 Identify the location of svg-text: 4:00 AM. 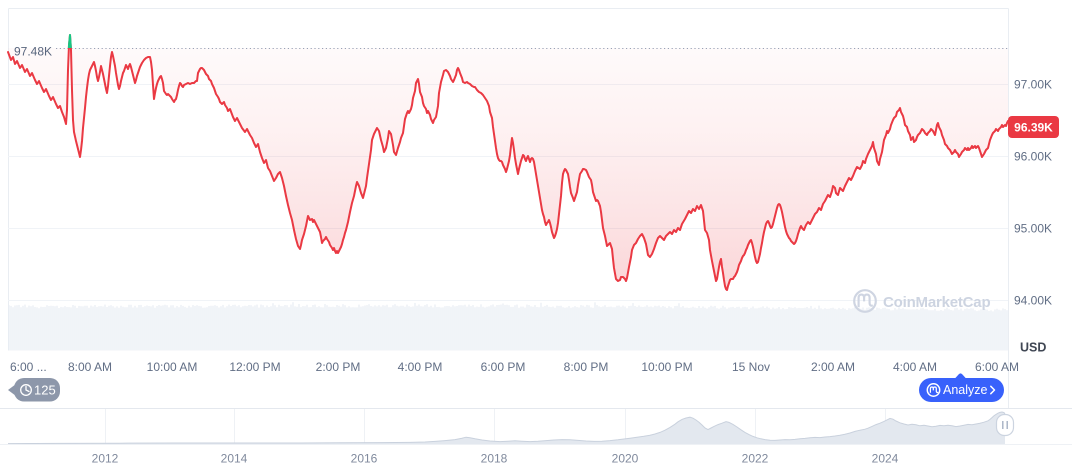
(915, 367).